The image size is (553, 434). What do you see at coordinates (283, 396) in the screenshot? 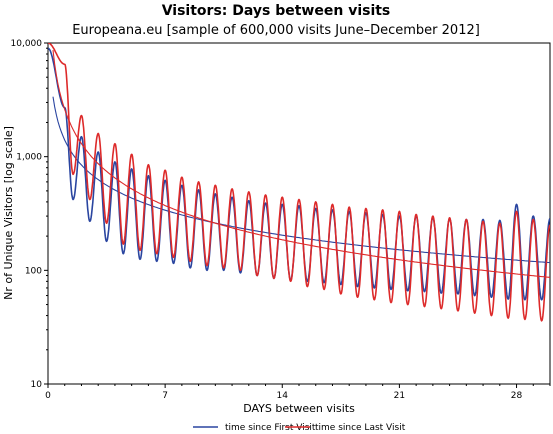
I see `x-tick-label: 14` at bounding box center [283, 396].